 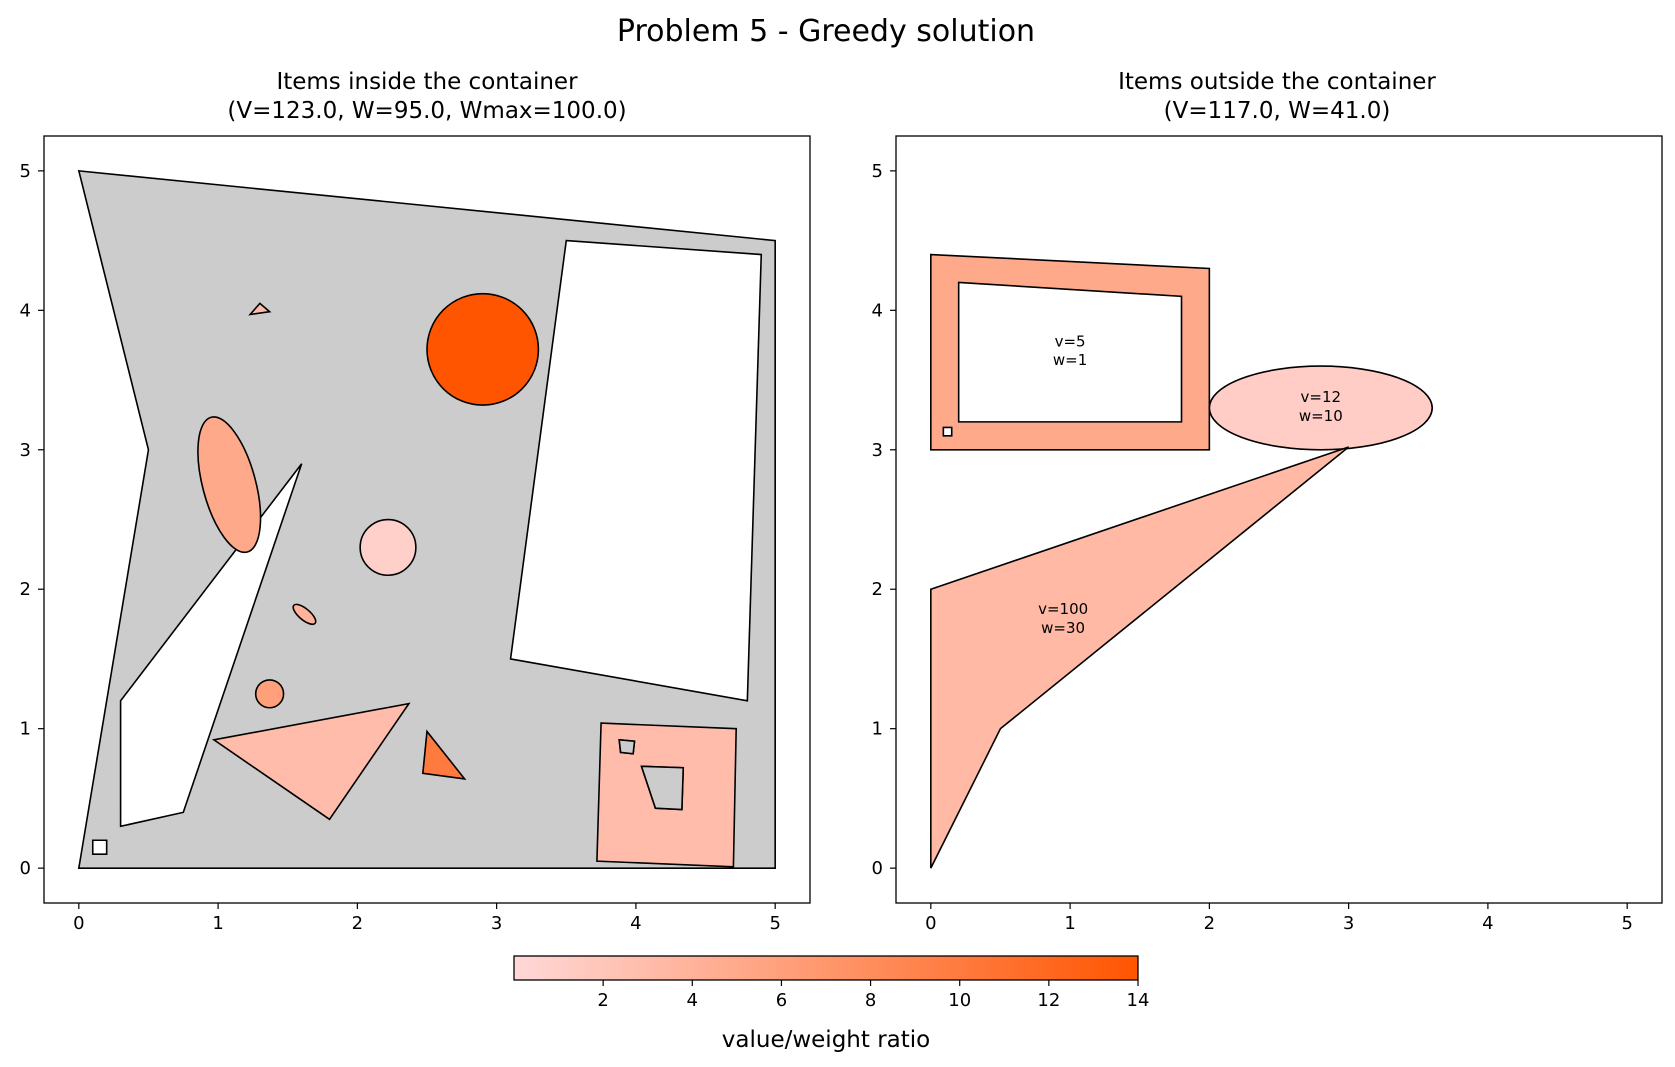 I want to click on colorbar-tick-label: 4, so click(x=692, y=1000).